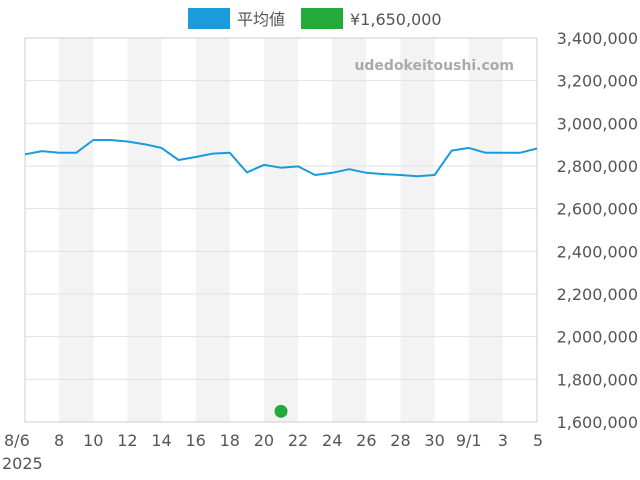  Describe the element at coordinates (161, 440) in the screenshot. I see `x-tick-label: 14` at that location.